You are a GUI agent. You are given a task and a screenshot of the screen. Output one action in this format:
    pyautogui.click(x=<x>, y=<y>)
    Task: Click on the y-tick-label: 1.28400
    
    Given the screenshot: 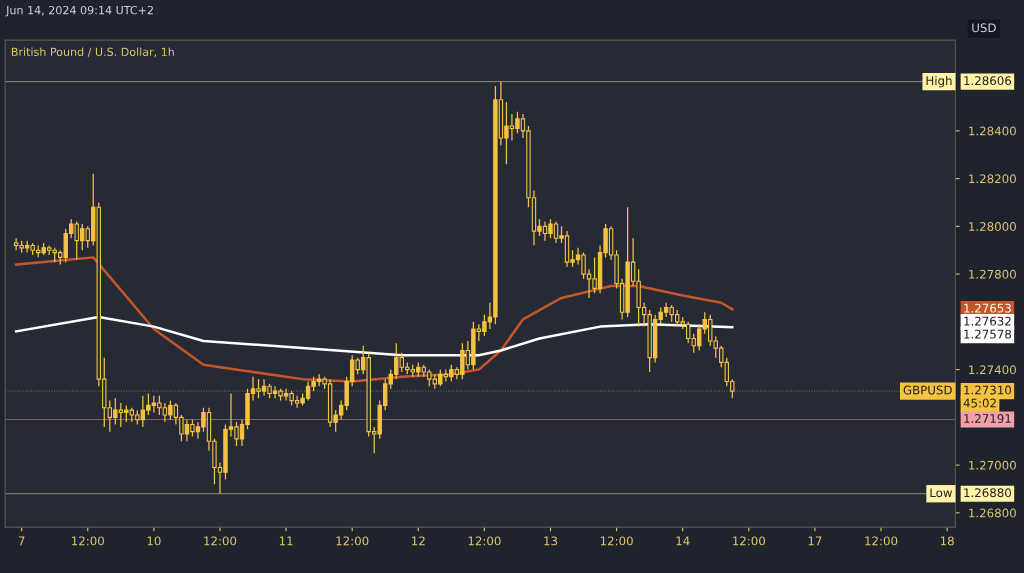 What is the action you would take?
    pyautogui.click(x=992, y=131)
    